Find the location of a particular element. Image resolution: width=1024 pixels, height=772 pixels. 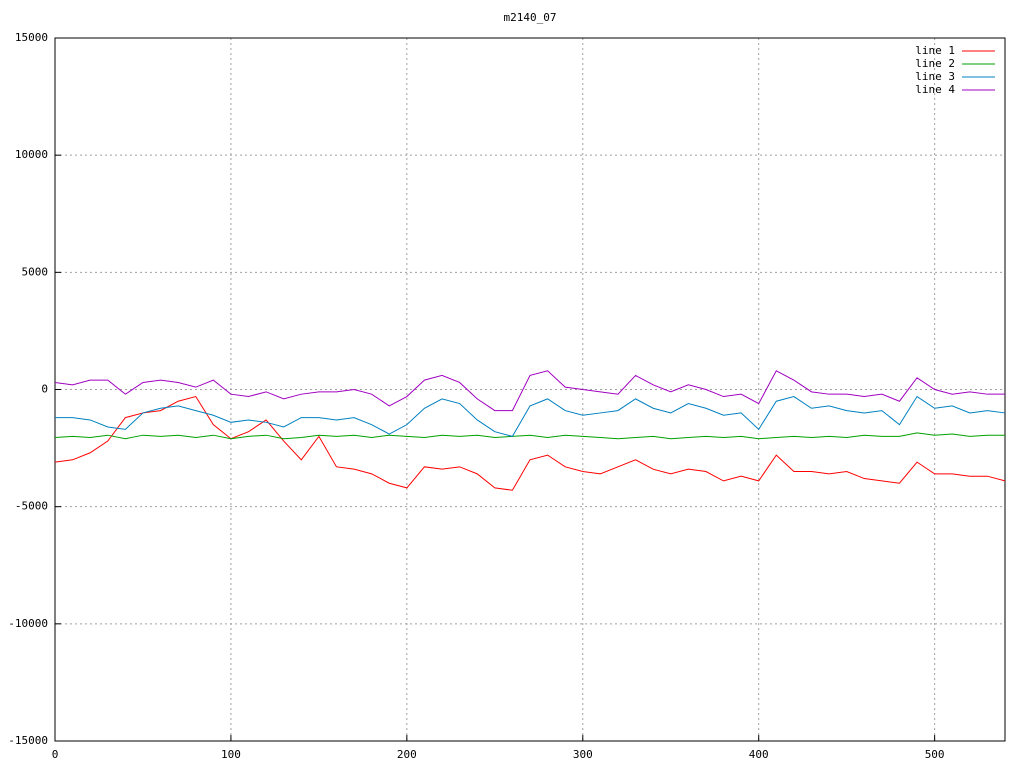

y-tick-label: 0 is located at coordinates (44, 389).